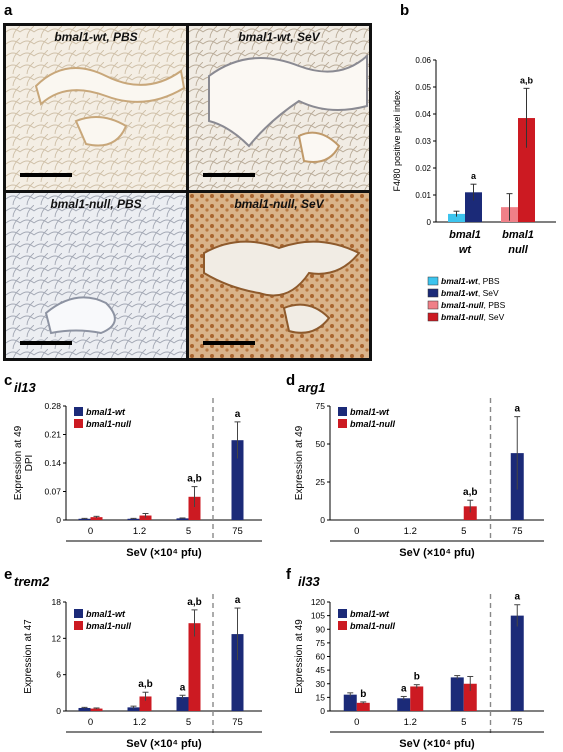  Describe the element at coordinates (52, 463) in the screenshot. I see `y-tick-label: 0.14` at that location.